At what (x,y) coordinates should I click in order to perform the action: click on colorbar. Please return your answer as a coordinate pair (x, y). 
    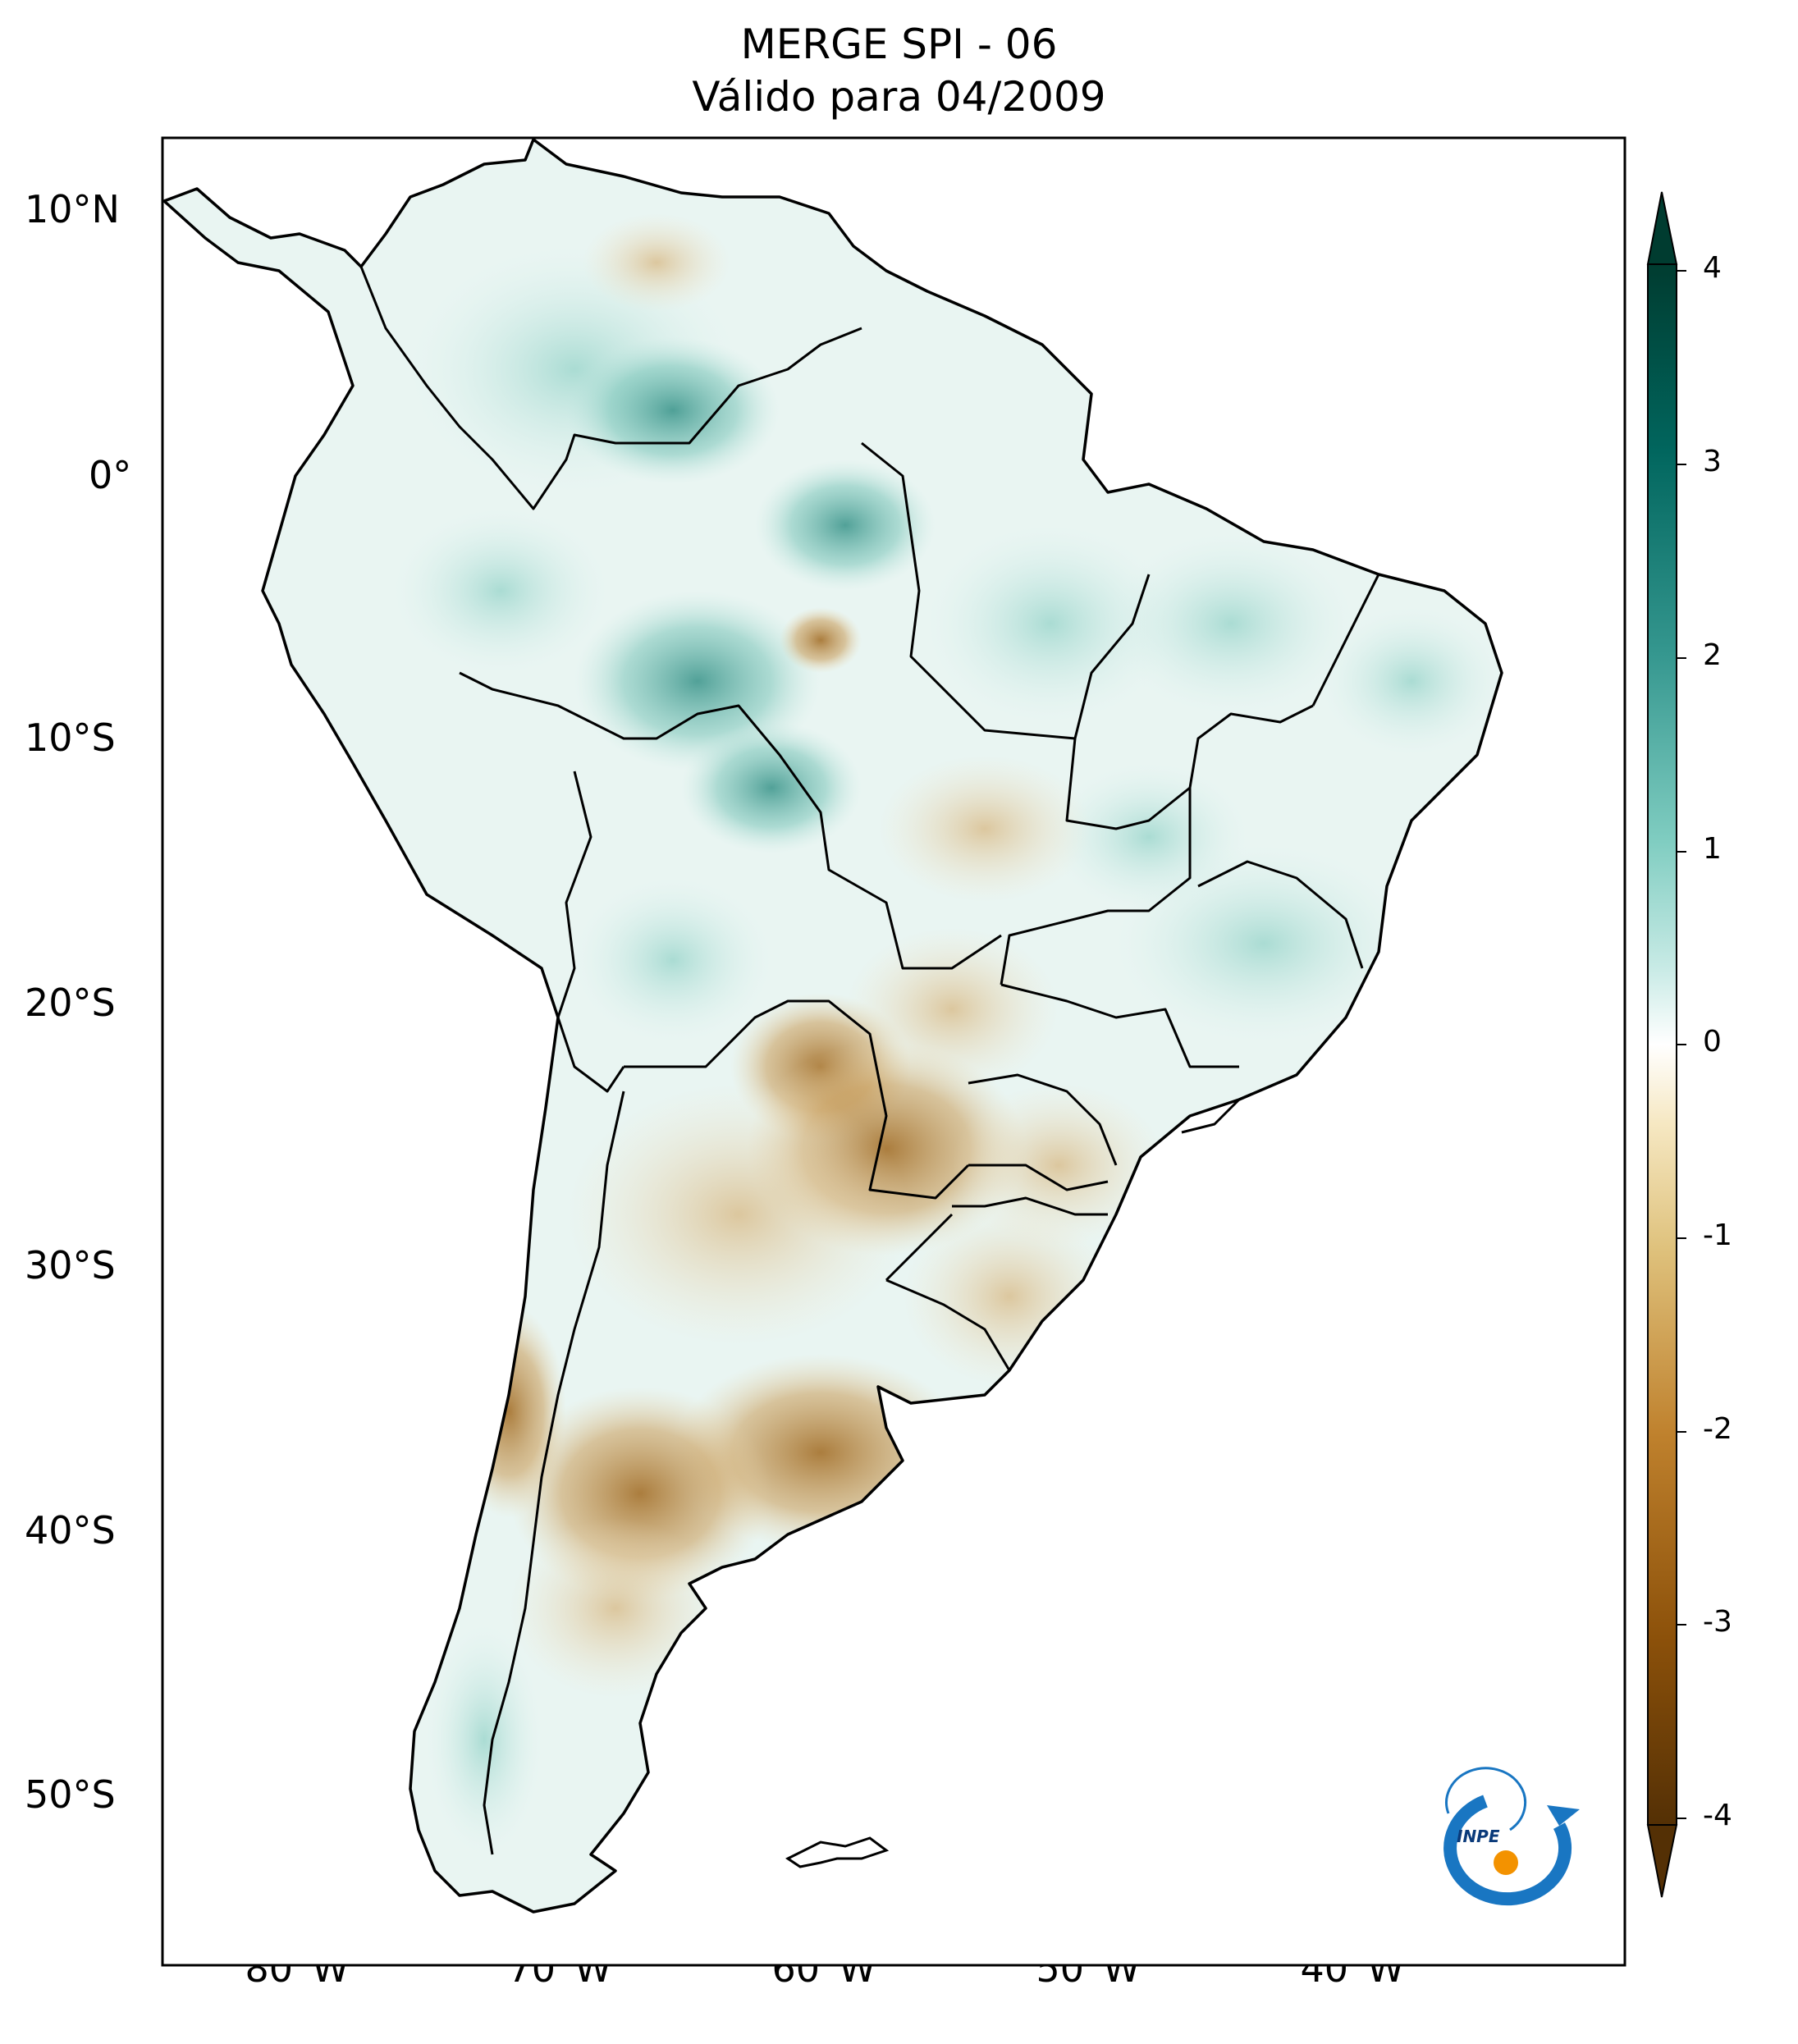
    Looking at the image, I should click on (1666, 1044).